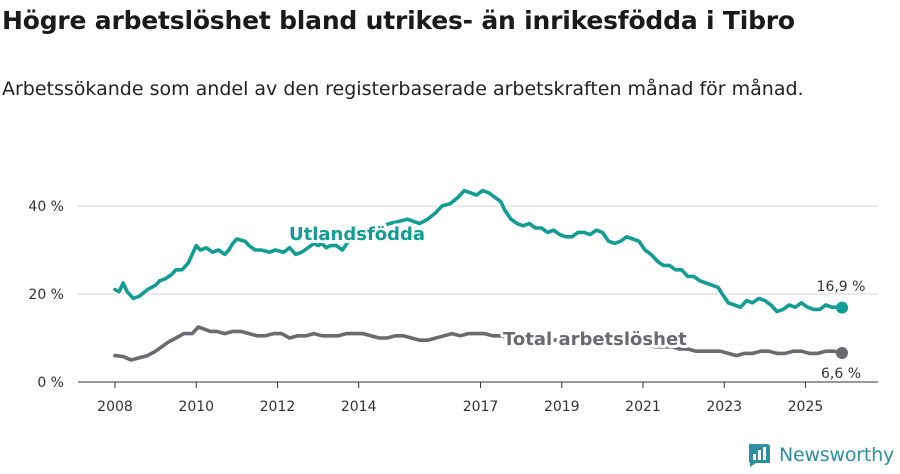 The width and height of the screenshot is (900, 474). Describe the element at coordinates (643, 407) in the screenshot. I see `x-tick-label: 2021` at that location.